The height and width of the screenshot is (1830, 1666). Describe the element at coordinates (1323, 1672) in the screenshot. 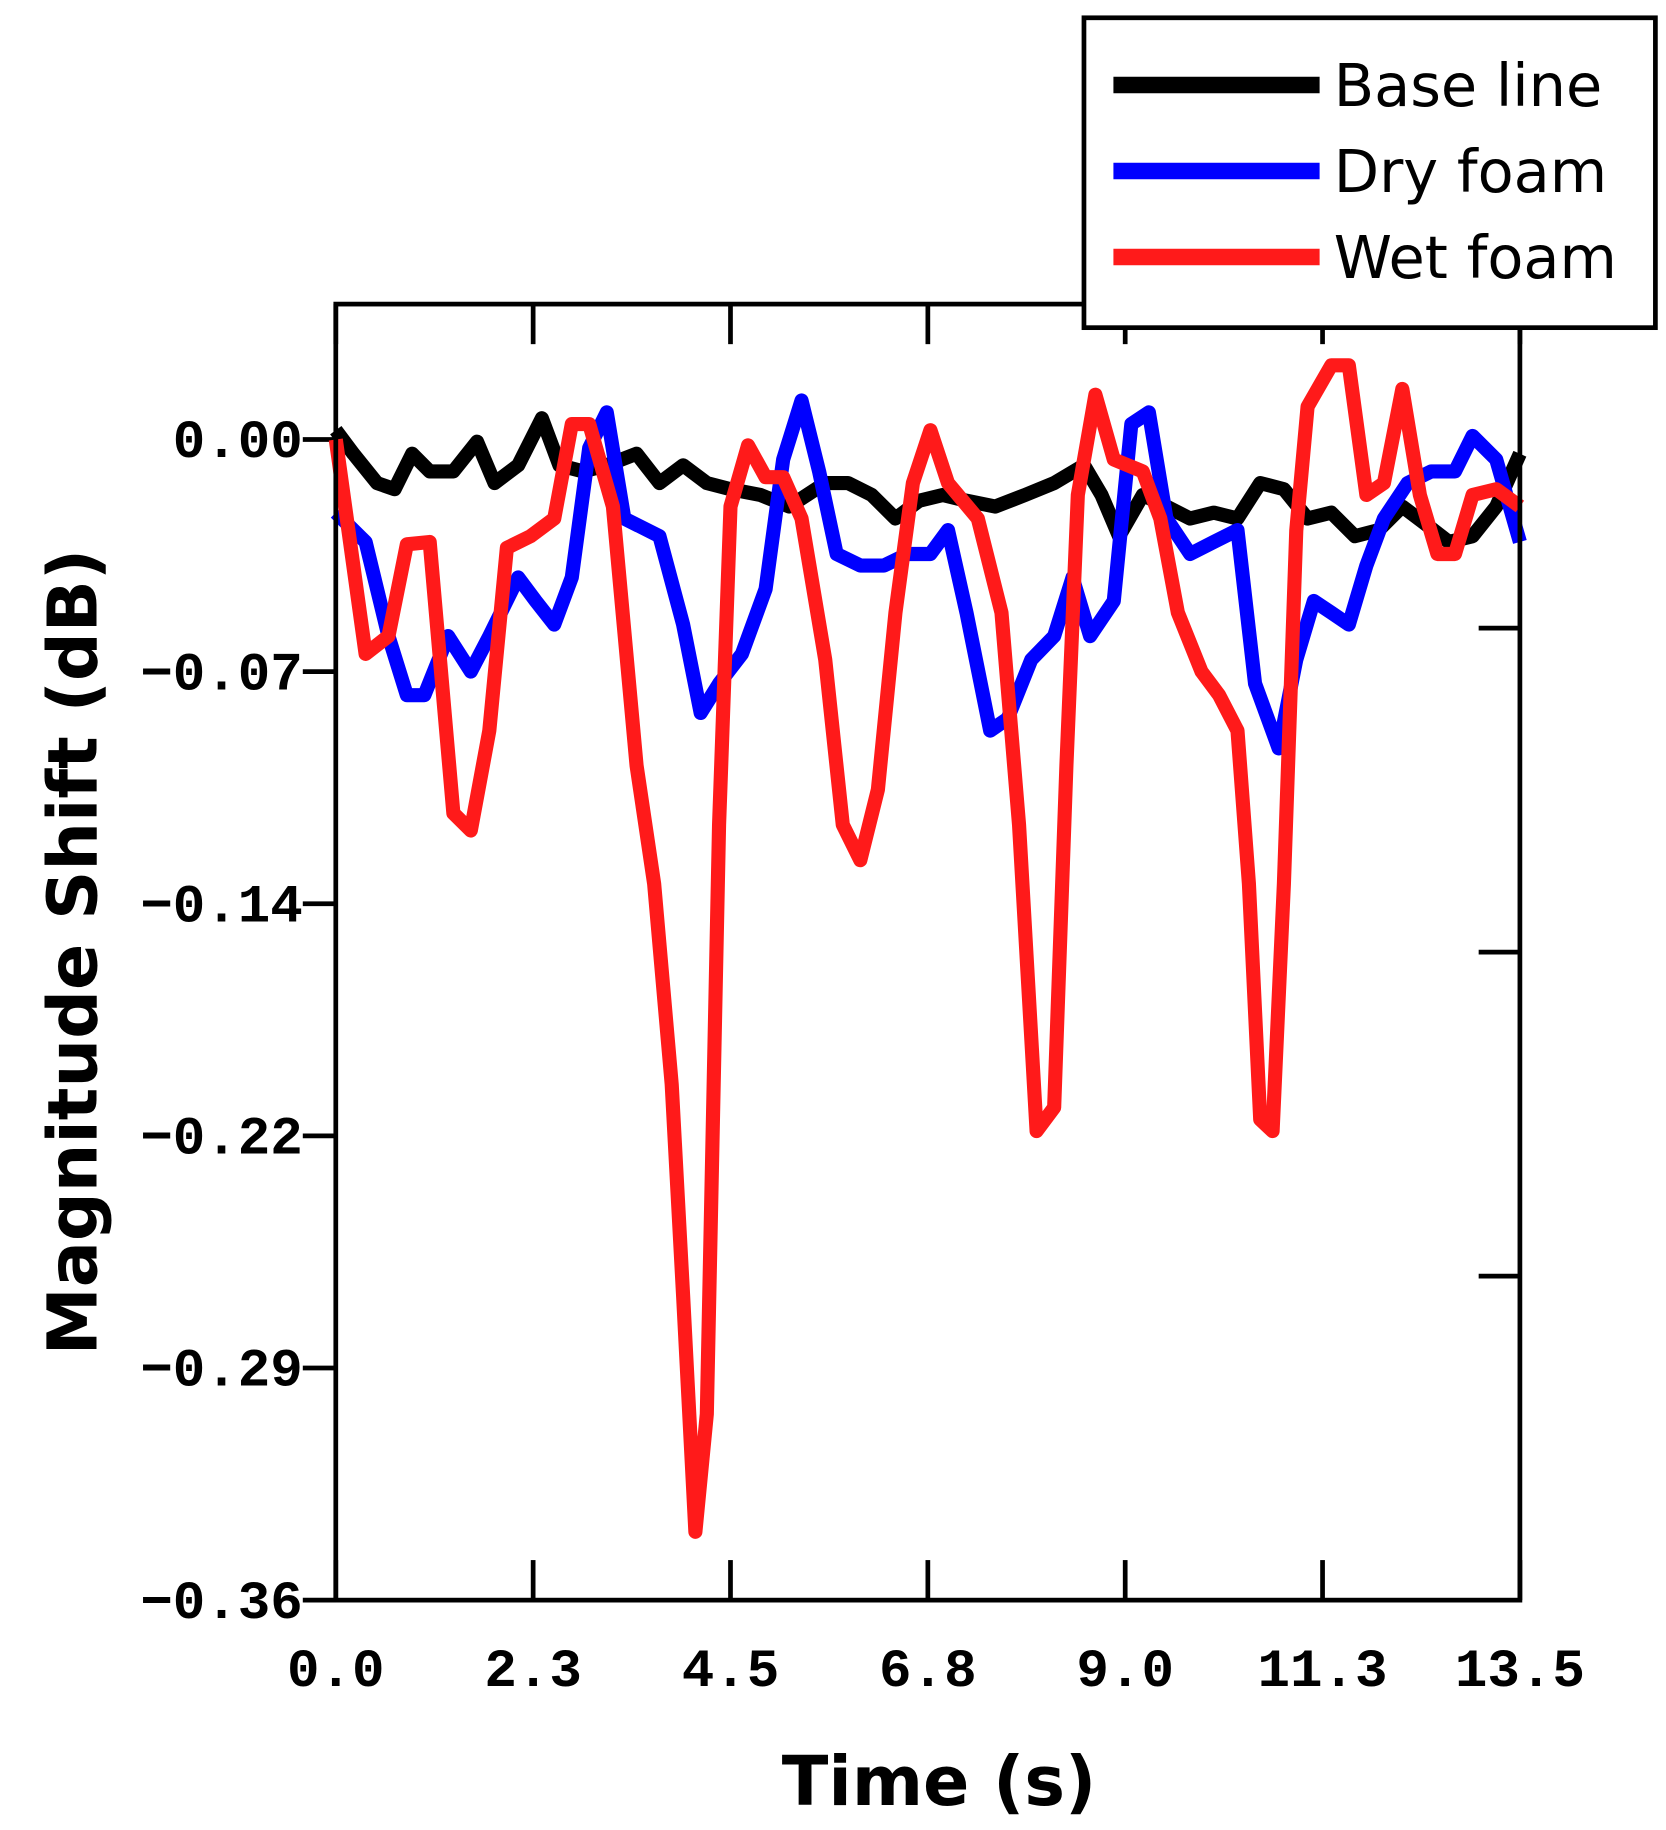

I see `x-tick-label: 11.3` at that location.